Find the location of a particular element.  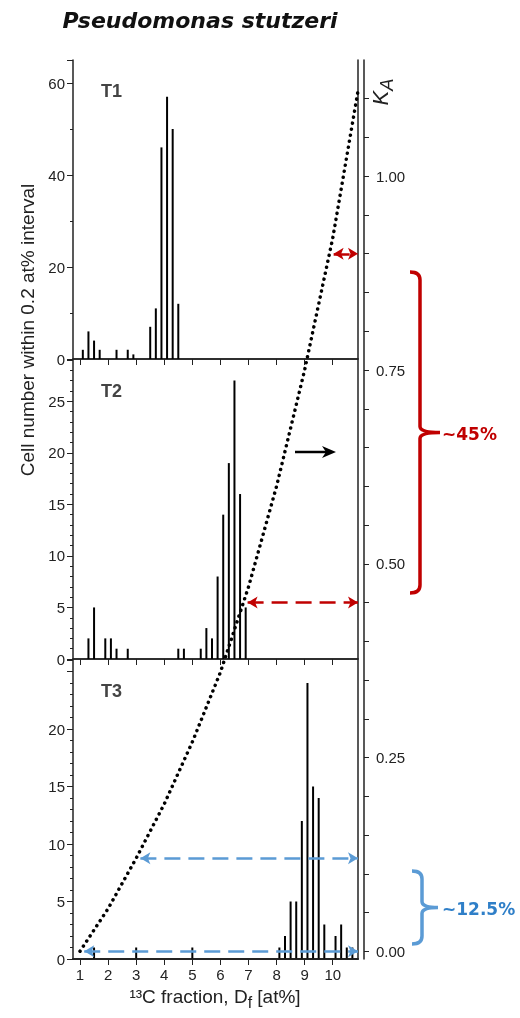

annotation: T3 is located at coordinates (112, 691).